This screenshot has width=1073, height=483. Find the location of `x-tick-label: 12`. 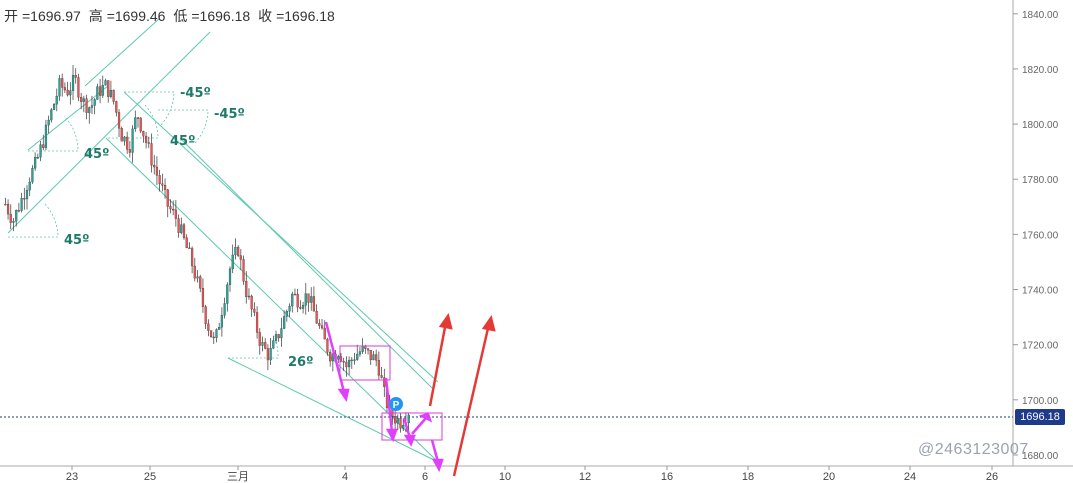

x-tick-label: 12 is located at coordinates (585, 477).